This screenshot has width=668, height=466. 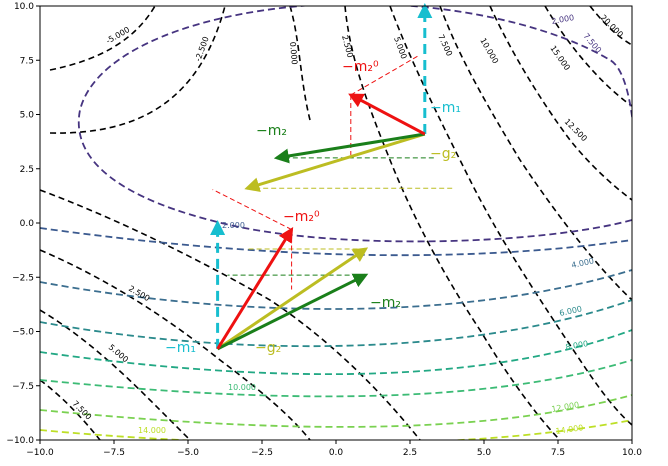 I want to click on y-tick-label: −2.5, so click(x=23, y=278).